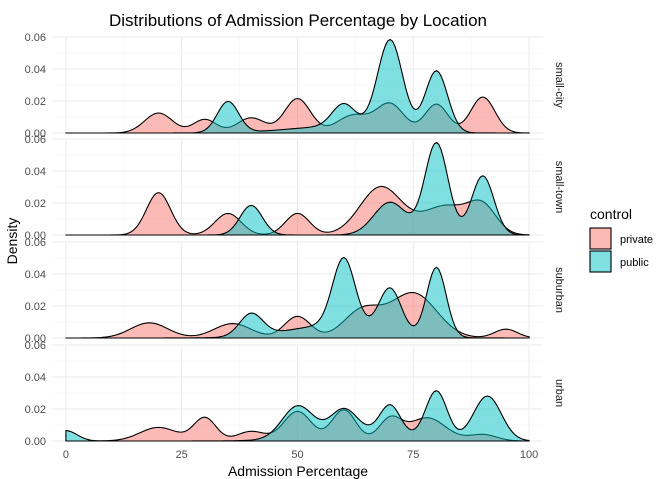 Image resolution: width=668 pixels, height=479 pixels. What do you see at coordinates (559, 393) in the screenshot?
I see `facet-strip-label: urban` at bounding box center [559, 393].